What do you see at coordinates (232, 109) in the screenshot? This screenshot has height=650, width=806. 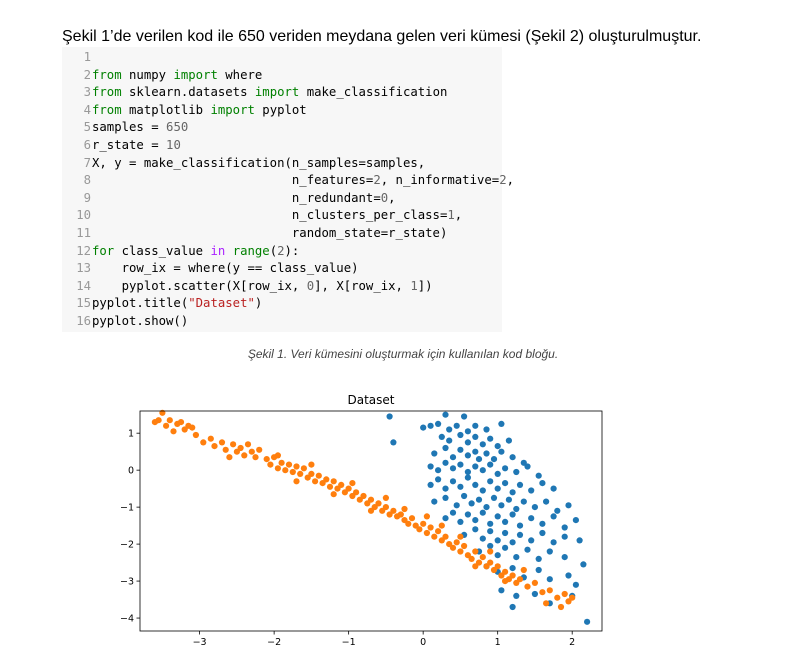 I see `code-token: import` at bounding box center [232, 109].